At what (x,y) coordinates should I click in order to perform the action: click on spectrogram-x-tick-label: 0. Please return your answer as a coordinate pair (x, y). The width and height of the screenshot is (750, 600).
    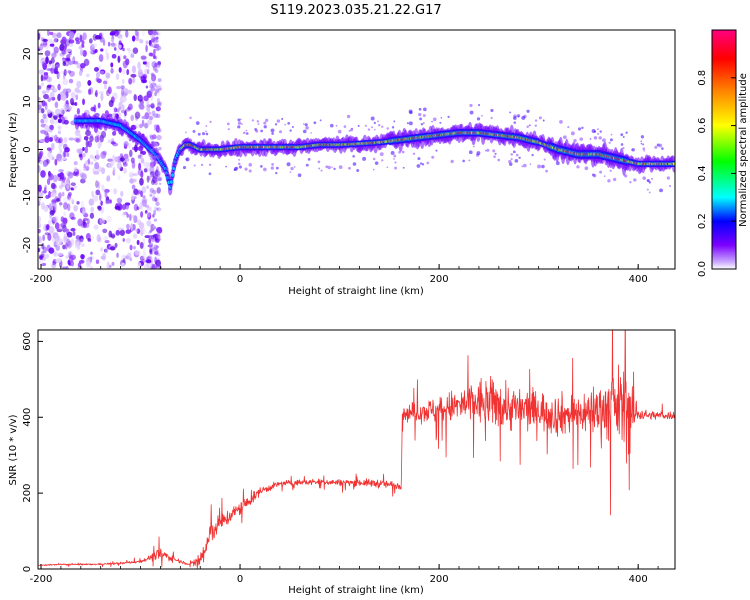
    Looking at the image, I should click on (240, 279).